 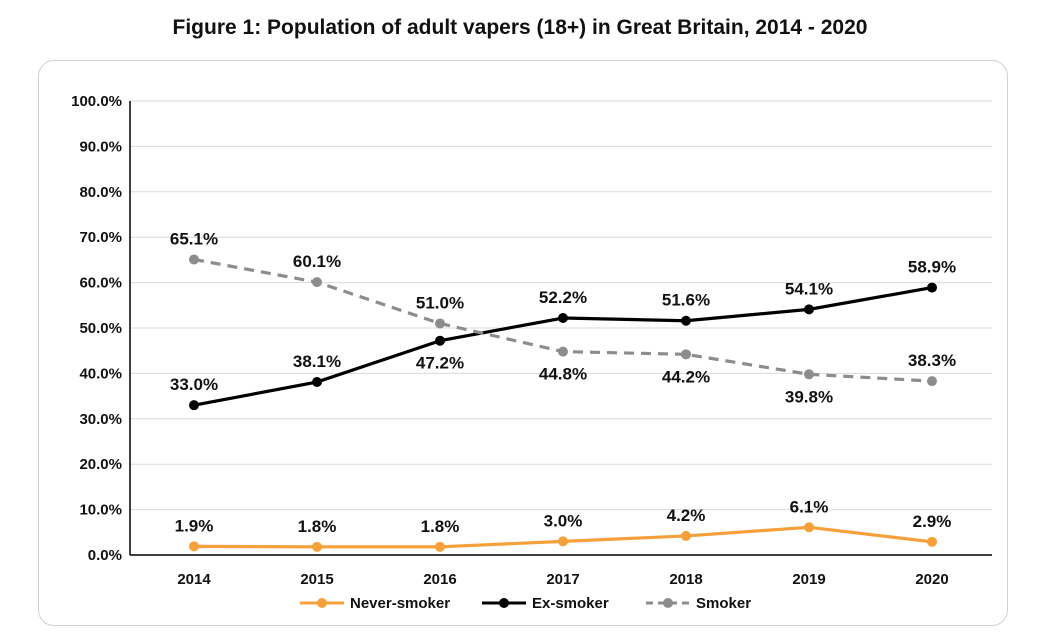 I want to click on y-tick-label: 50.0%, so click(x=100, y=328).